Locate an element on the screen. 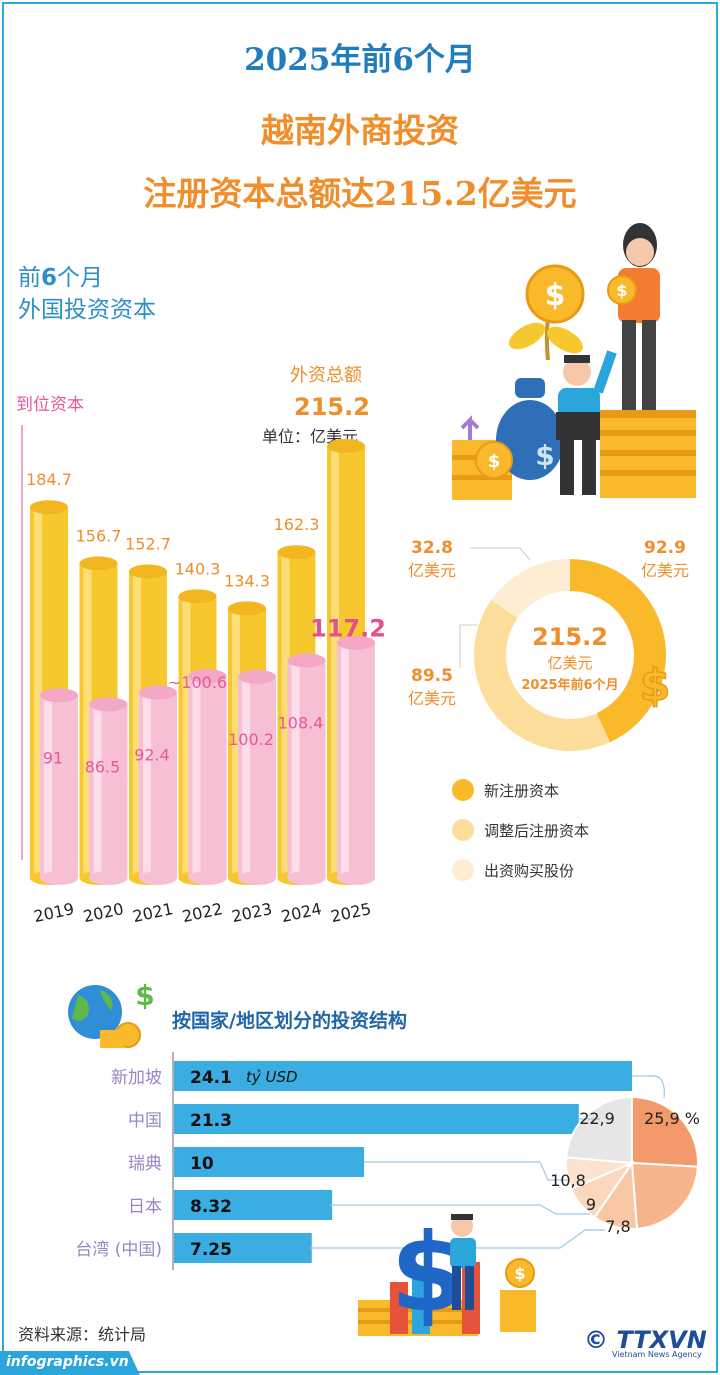 The width and height of the screenshot is (720, 1375). footer-bar is located at coordinates (70, 1363).